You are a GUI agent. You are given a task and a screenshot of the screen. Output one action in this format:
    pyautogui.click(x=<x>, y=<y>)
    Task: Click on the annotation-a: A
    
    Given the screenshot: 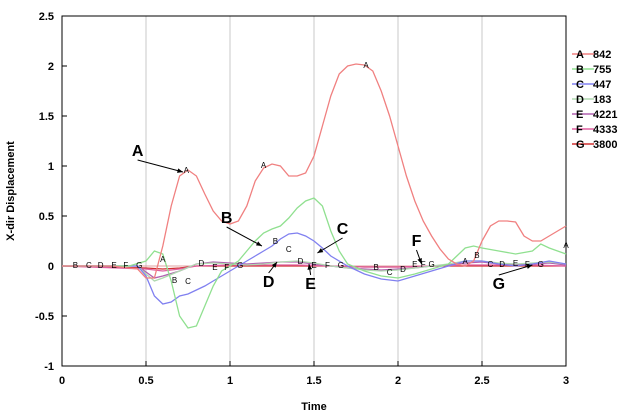 What is the action you would take?
    pyautogui.click(x=138, y=151)
    